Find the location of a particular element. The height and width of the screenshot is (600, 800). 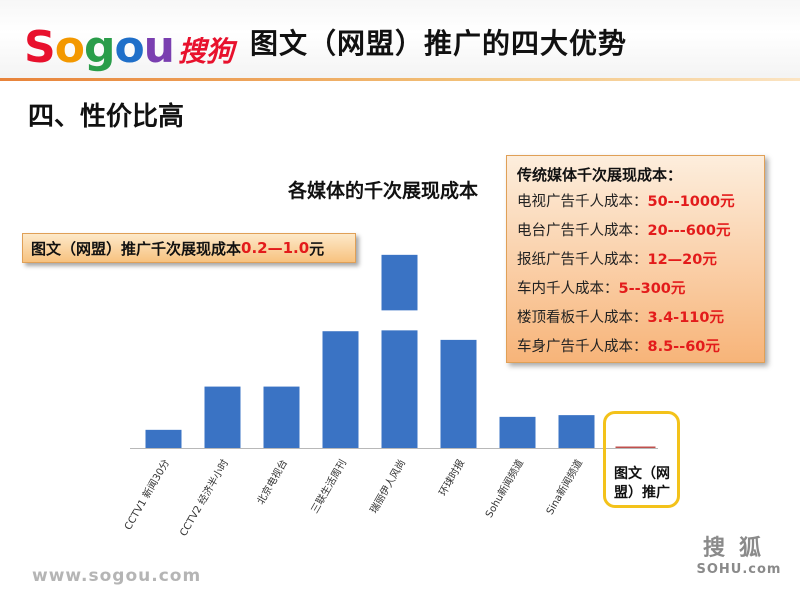

cost-item-label: 电台广告千人成本： is located at coordinates (582, 231).